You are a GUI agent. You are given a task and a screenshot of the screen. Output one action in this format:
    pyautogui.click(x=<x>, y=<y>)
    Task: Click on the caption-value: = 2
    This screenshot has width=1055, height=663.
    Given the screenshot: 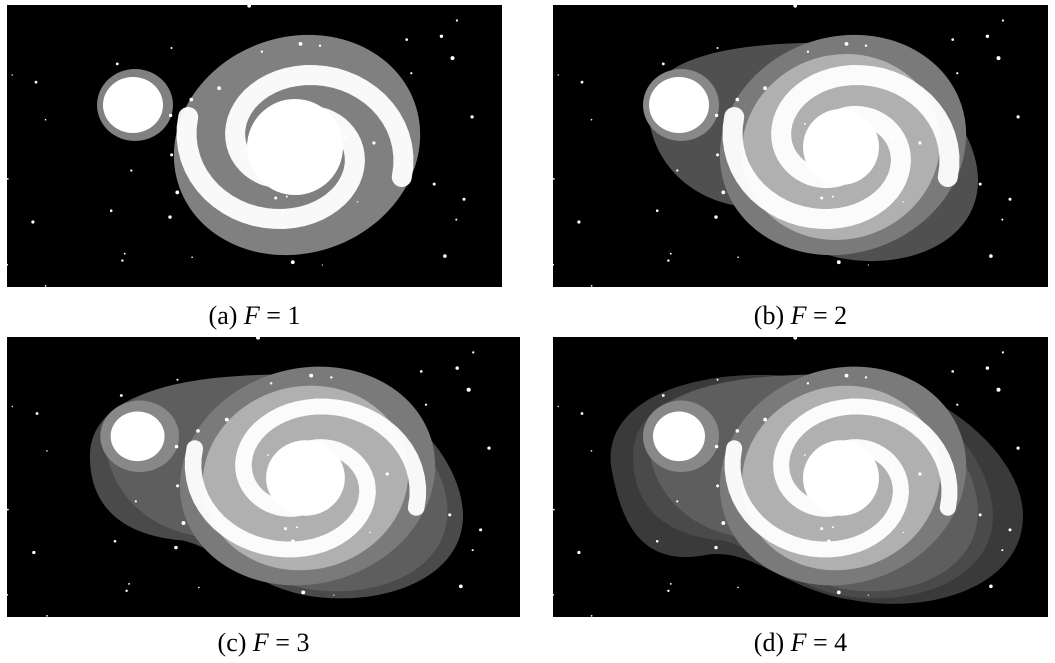 What is the action you would take?
    pyautogui.click(x=830, y=315)
    